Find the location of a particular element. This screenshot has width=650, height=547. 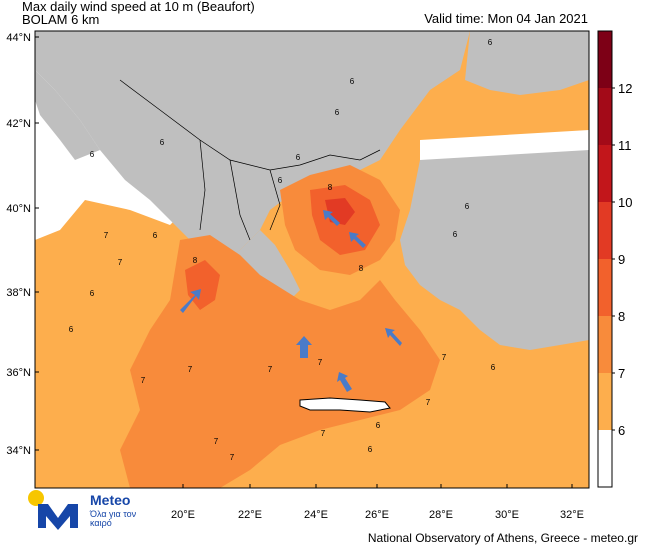

lon-label: 28°E is located at coordinates (441, 515).